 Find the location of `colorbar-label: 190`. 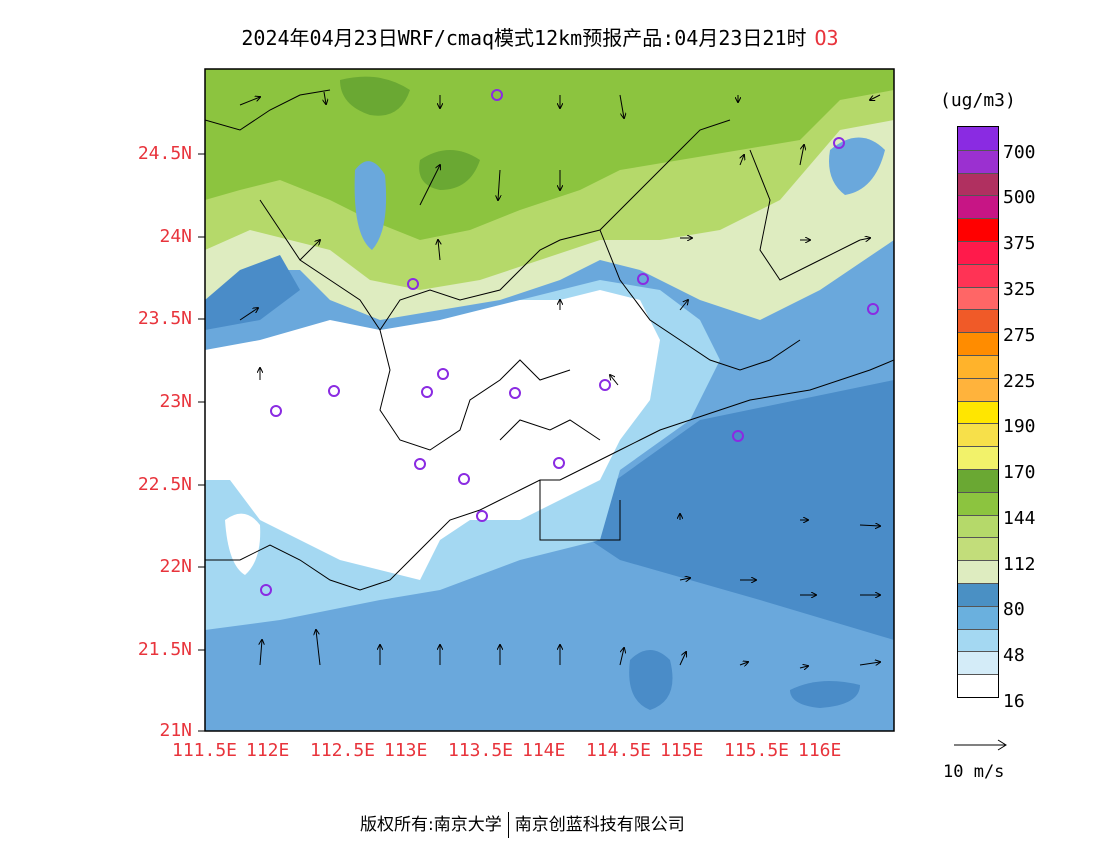

colorbar-label: 190 is located at coordinates (1019, 426).